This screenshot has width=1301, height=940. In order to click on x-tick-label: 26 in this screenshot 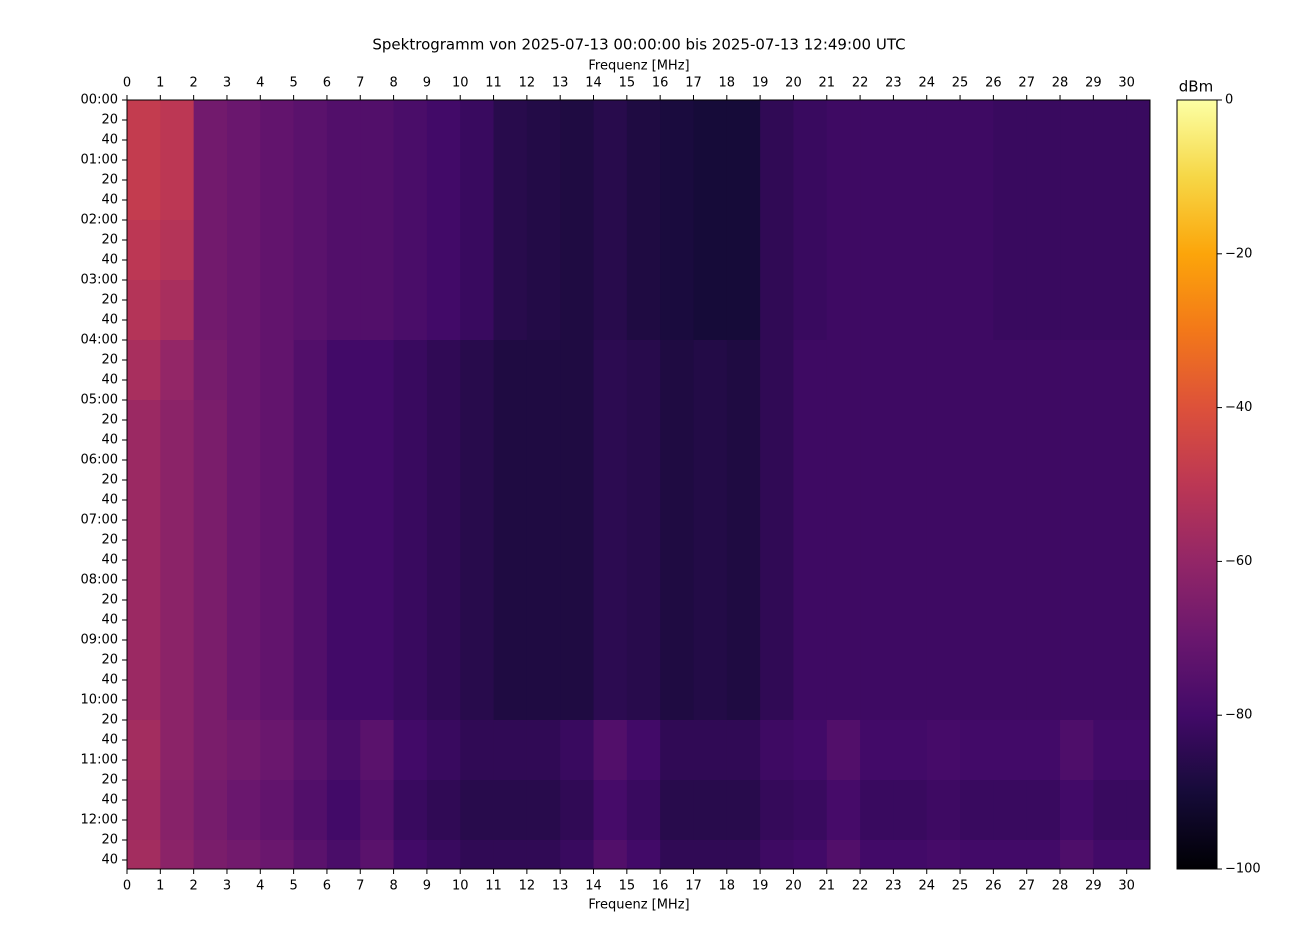, I will do `click(993, 886)`.